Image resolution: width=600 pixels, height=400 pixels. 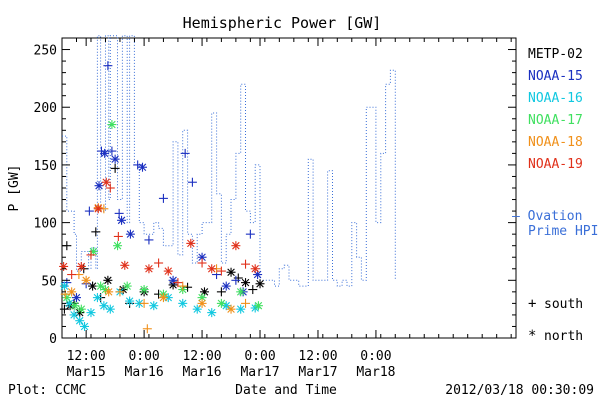 What do you see at coordinates (375, 372) in the screenshot?
I see `x-tick-date-label: Mar18` at bounding box center [375, 372].